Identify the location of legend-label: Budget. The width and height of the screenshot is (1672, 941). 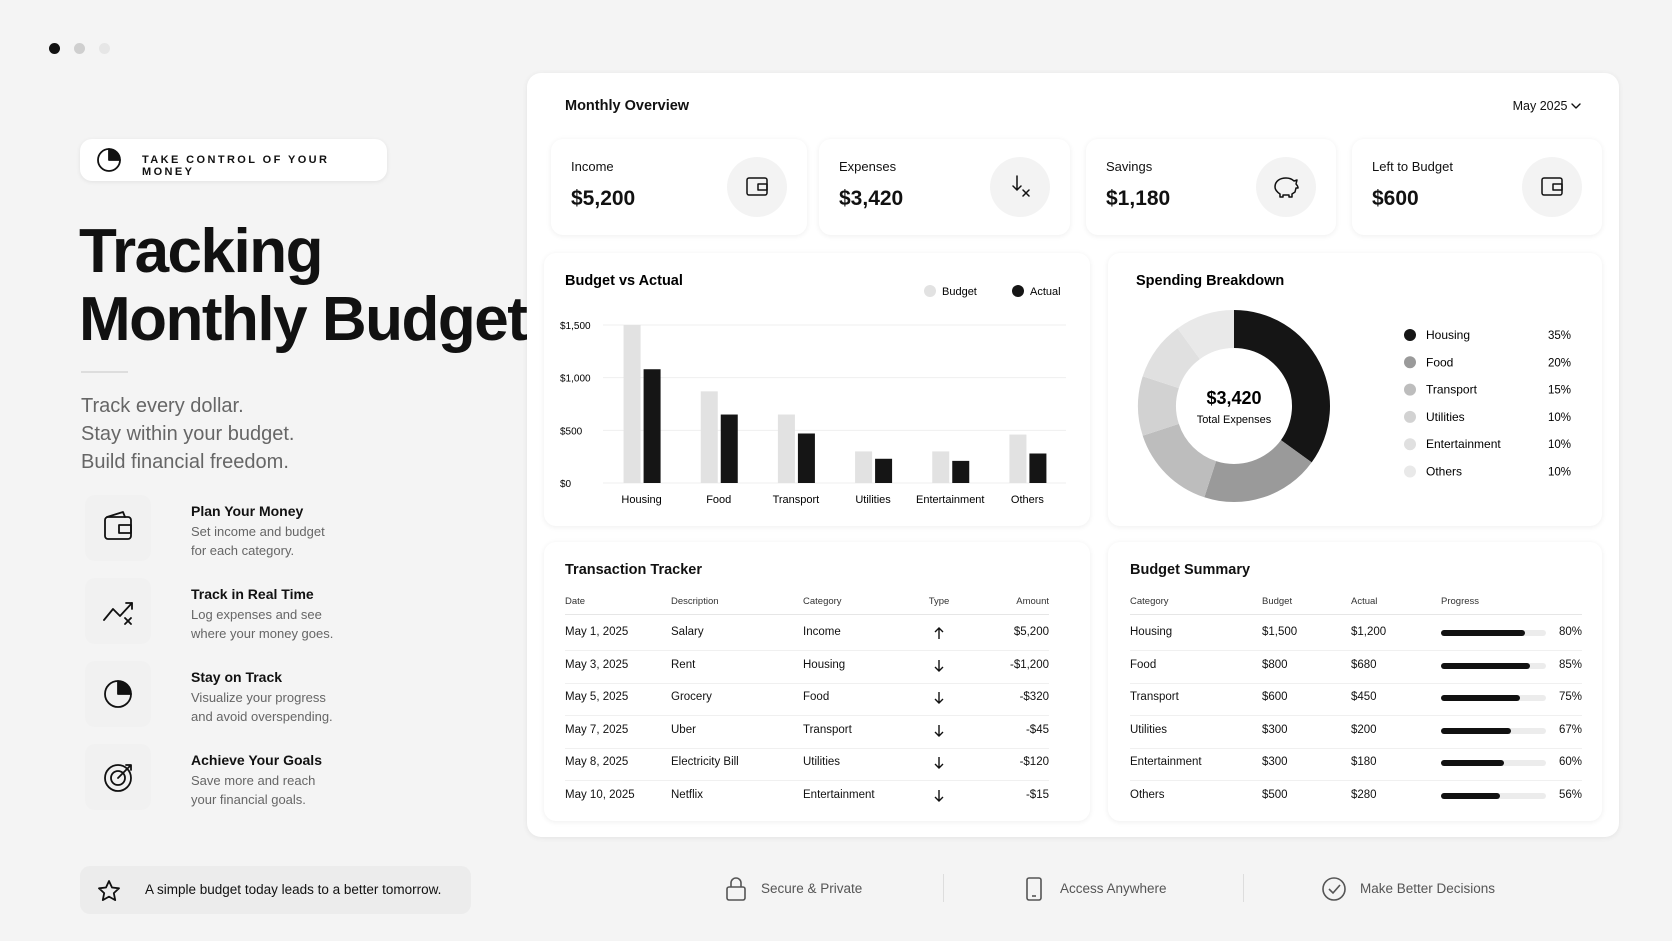
(959, 292).